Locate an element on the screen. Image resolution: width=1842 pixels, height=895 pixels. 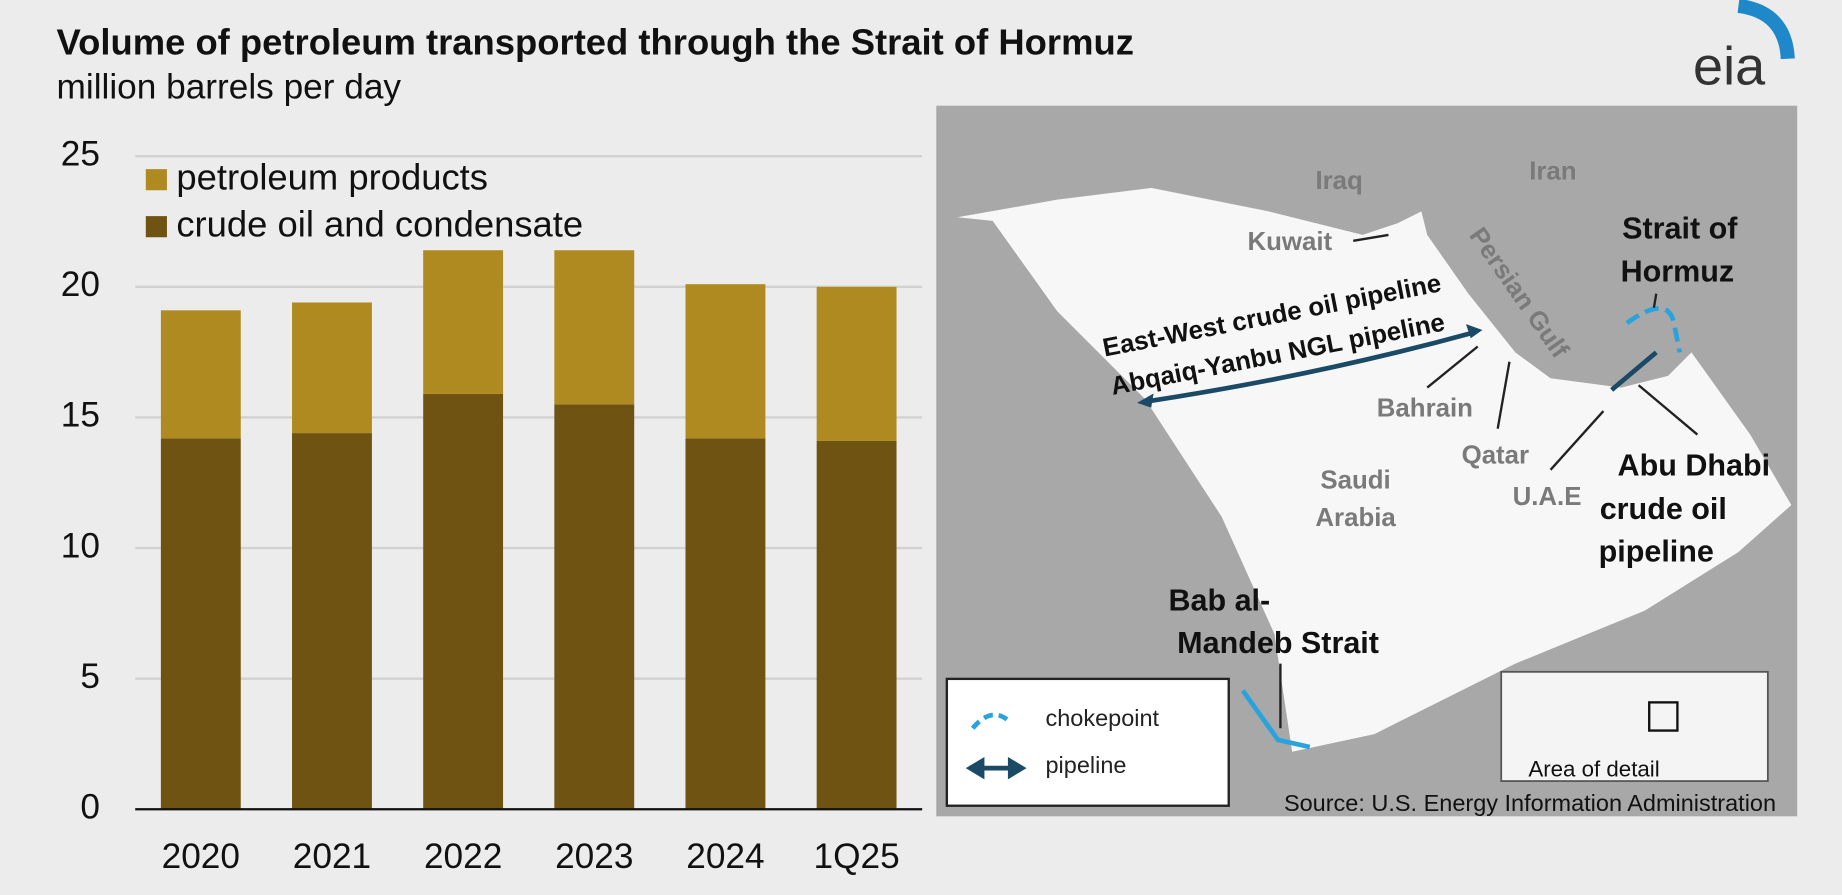
abu-dhabi-pipeline is located at coordinates (1634, 371).